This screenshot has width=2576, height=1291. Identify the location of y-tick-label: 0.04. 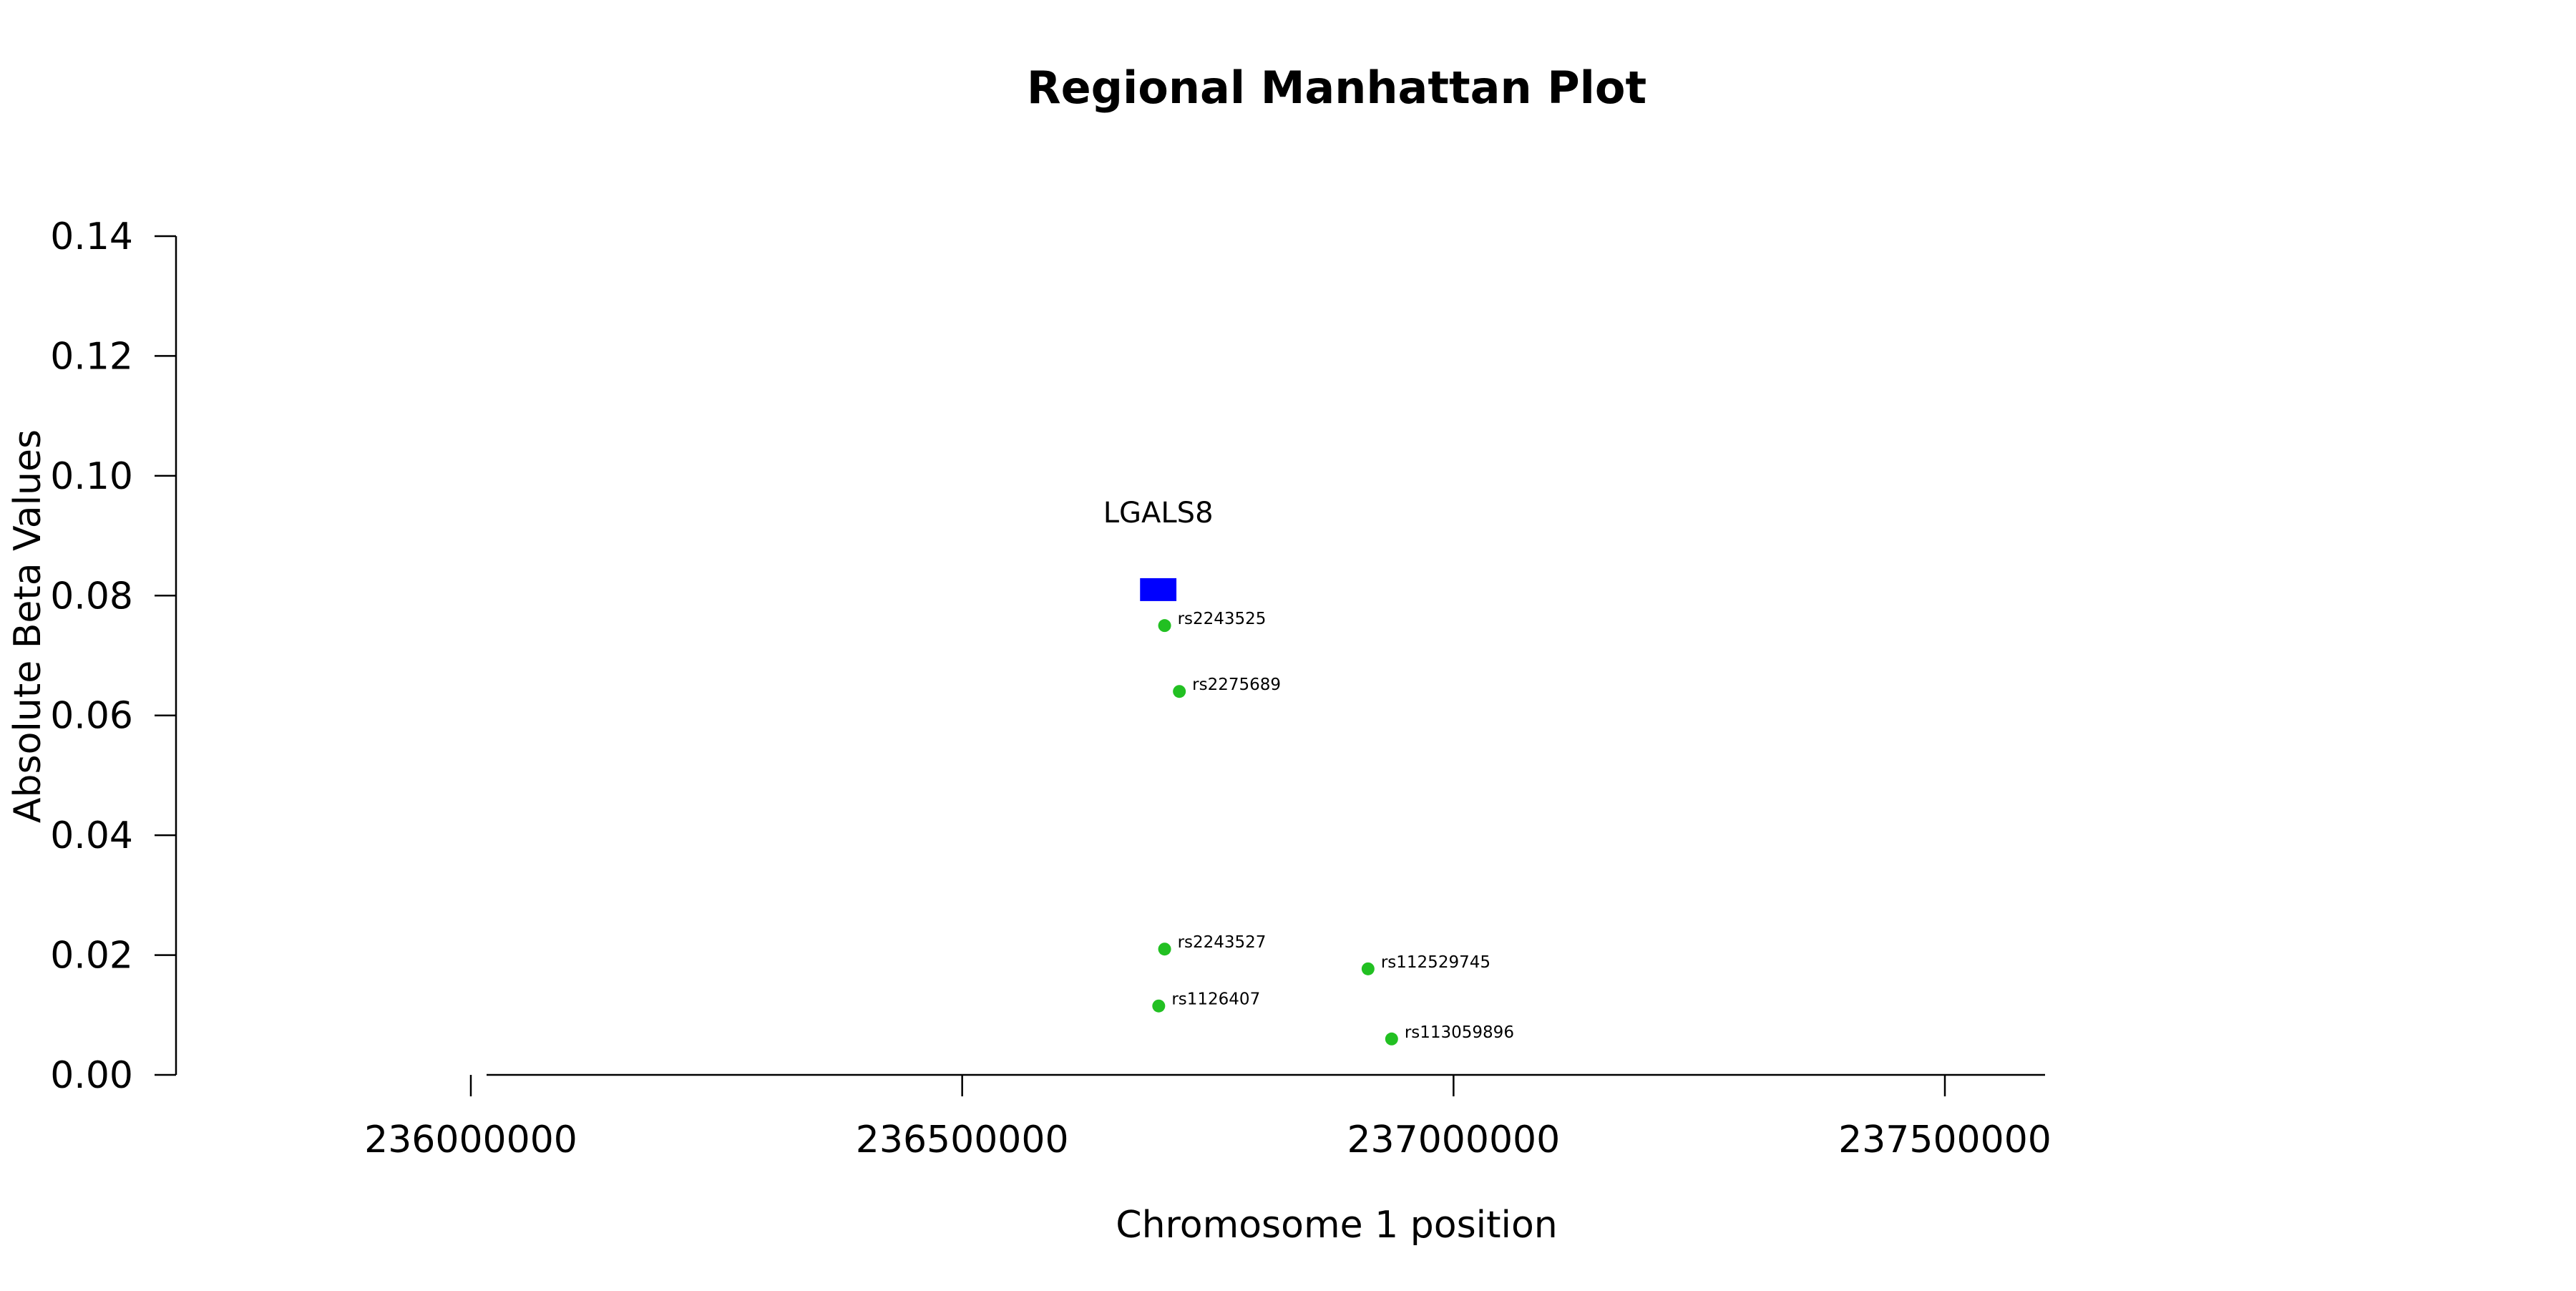
(91, 835).